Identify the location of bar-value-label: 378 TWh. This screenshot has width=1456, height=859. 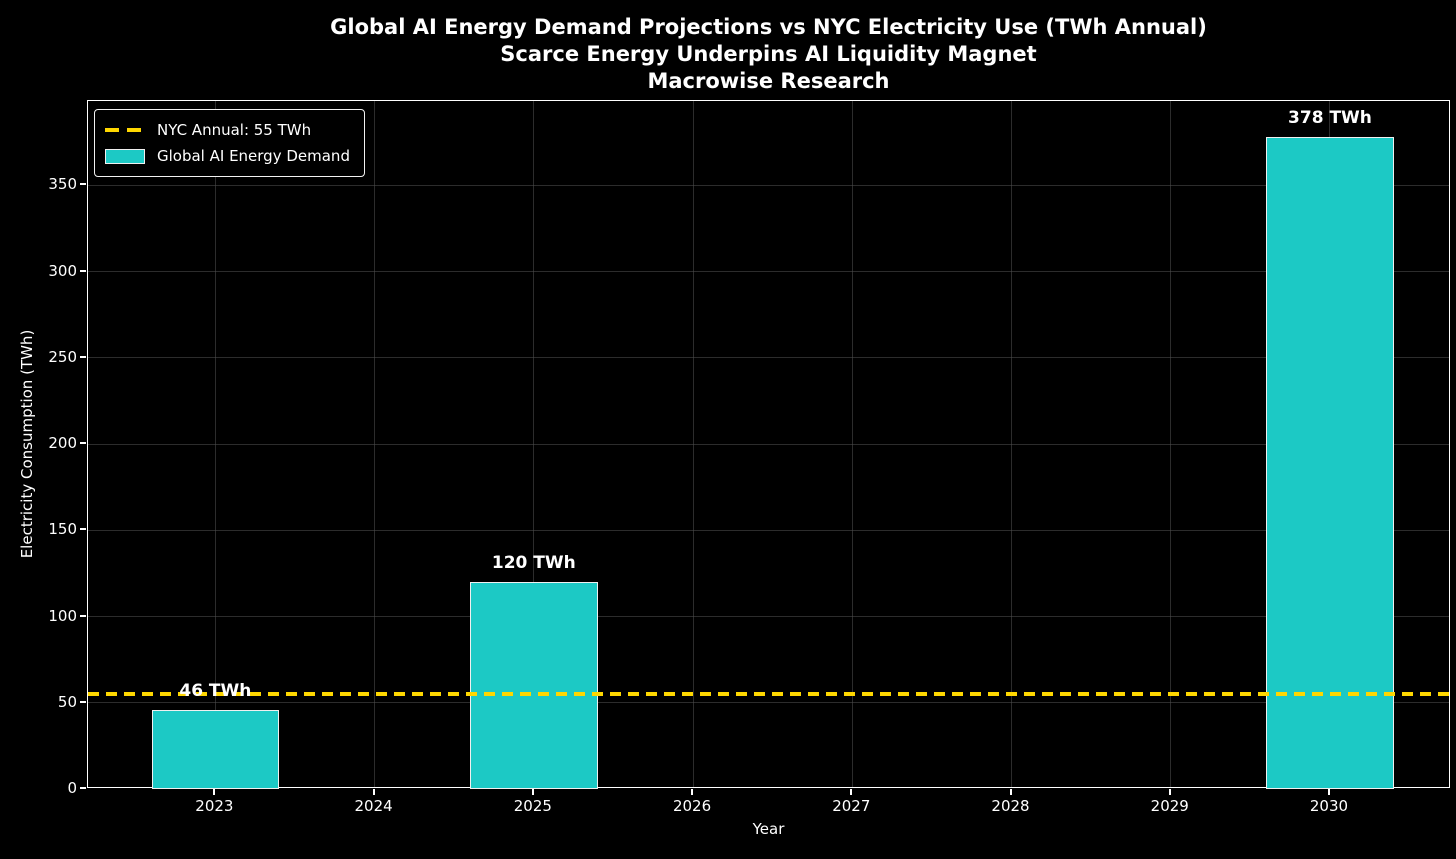
(1330, 118).